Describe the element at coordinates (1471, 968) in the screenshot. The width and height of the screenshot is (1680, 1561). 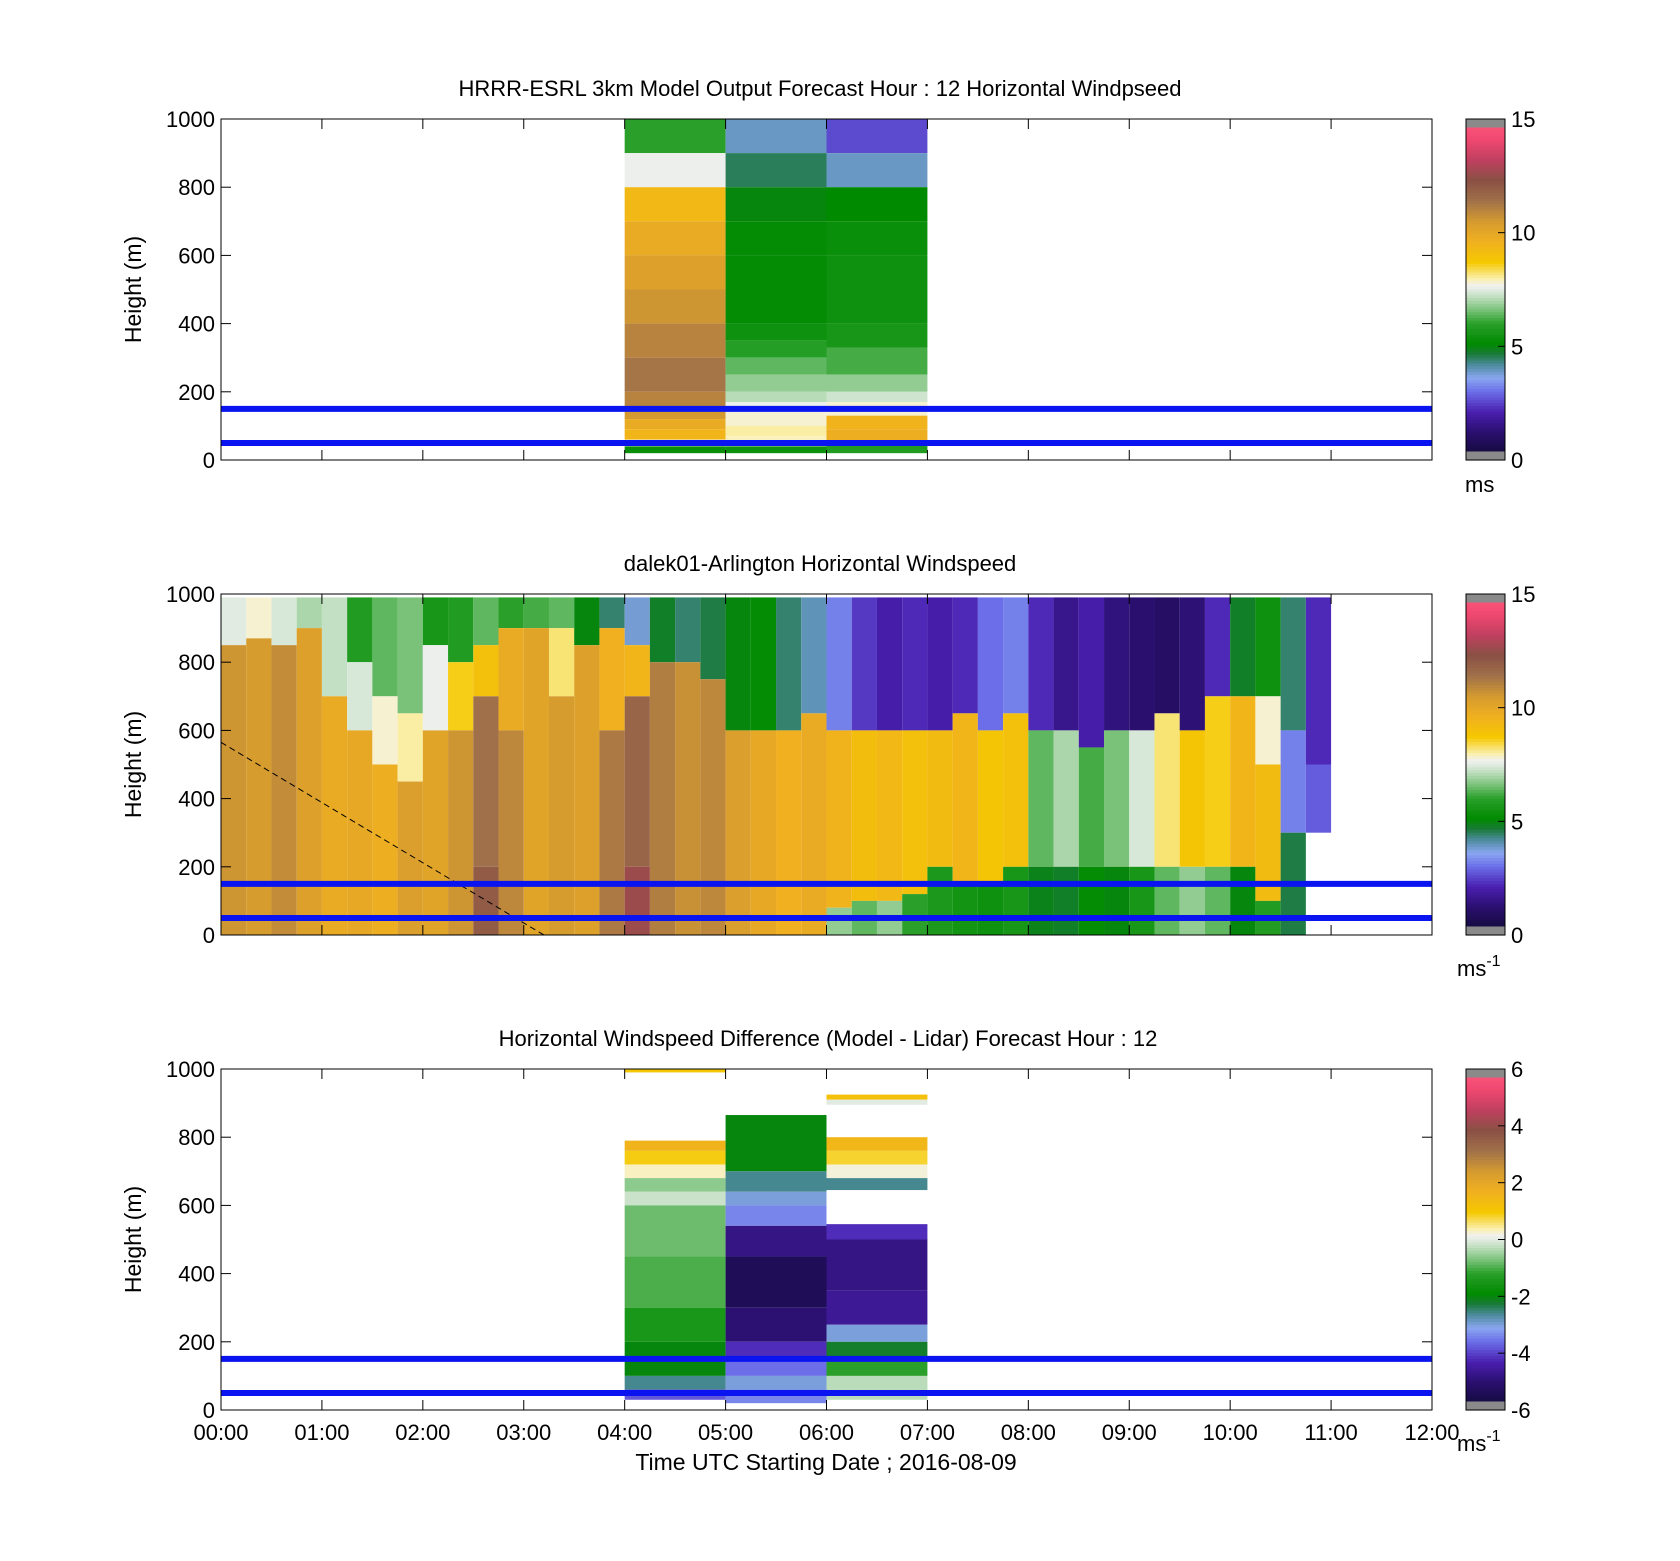
I see `colorbar-unit-base: ms` at that location.